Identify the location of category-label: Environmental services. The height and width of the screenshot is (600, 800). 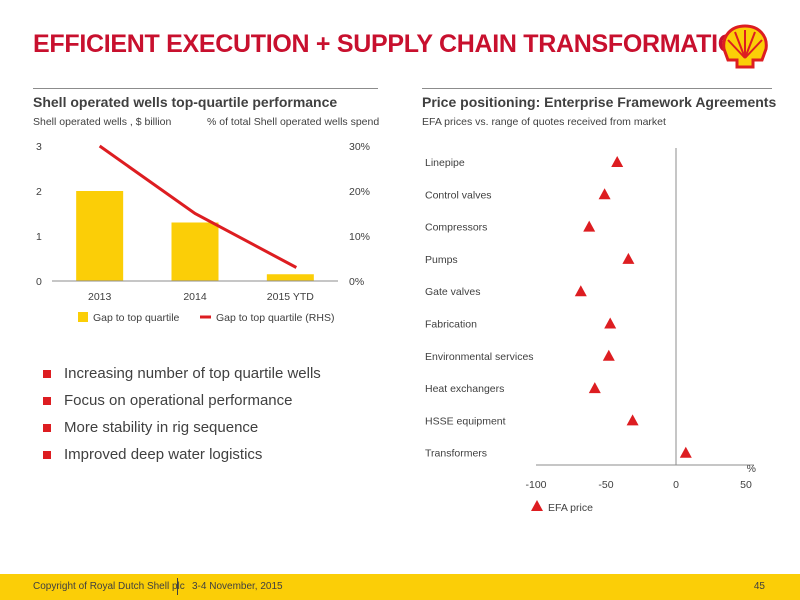
(479, 357).